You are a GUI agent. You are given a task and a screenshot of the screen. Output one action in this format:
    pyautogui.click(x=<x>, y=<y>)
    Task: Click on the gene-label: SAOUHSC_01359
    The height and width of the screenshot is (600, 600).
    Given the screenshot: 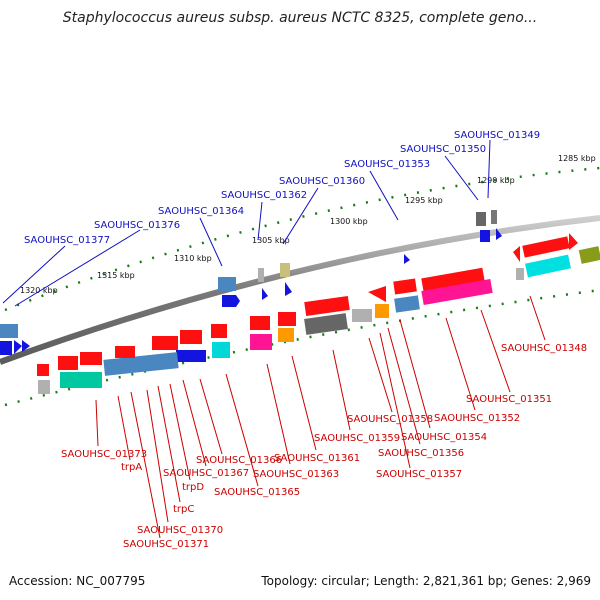 What is the action you would take?
    pyautogui.click(x=357, y=438)
    